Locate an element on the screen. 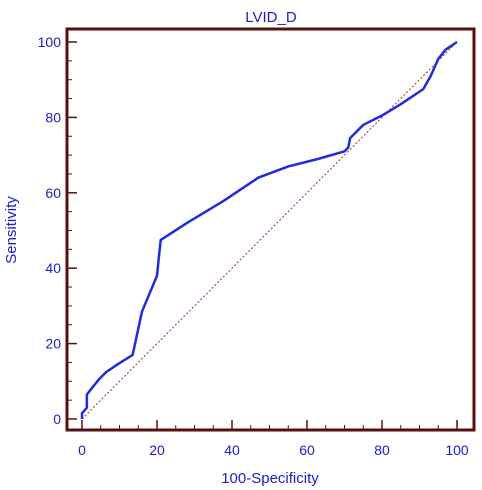  y-tick-label-0: 0 is located at coordinates (57, 419).